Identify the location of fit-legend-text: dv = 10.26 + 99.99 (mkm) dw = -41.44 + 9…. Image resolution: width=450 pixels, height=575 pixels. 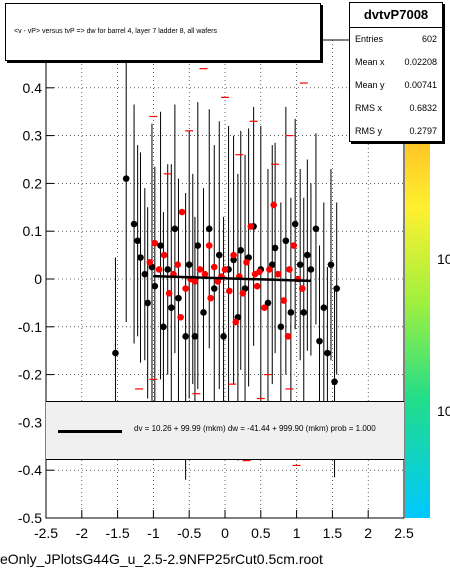
(255, 428).